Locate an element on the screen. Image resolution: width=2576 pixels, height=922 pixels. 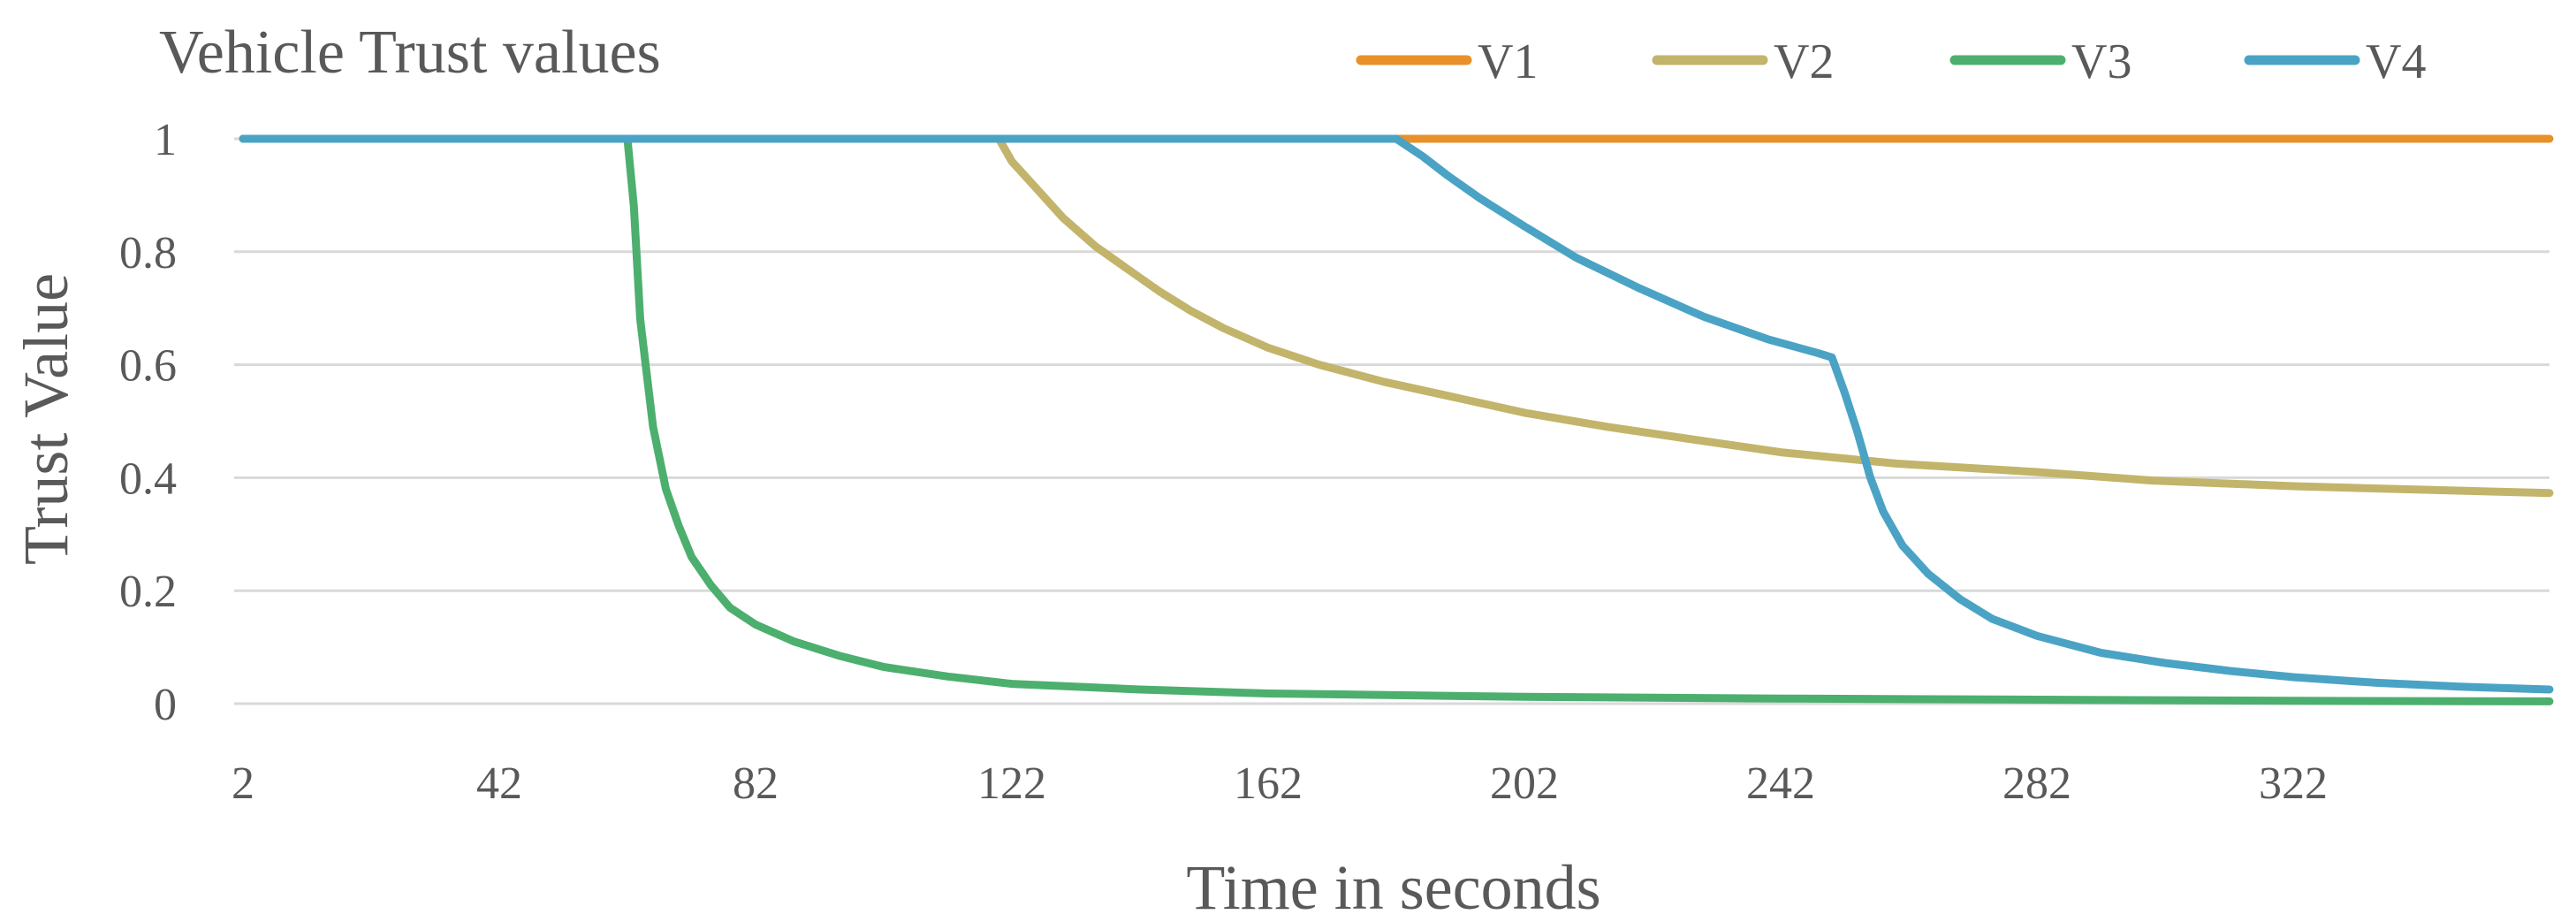
x-tick-label: 322 is located at coordinates (2293, 783).